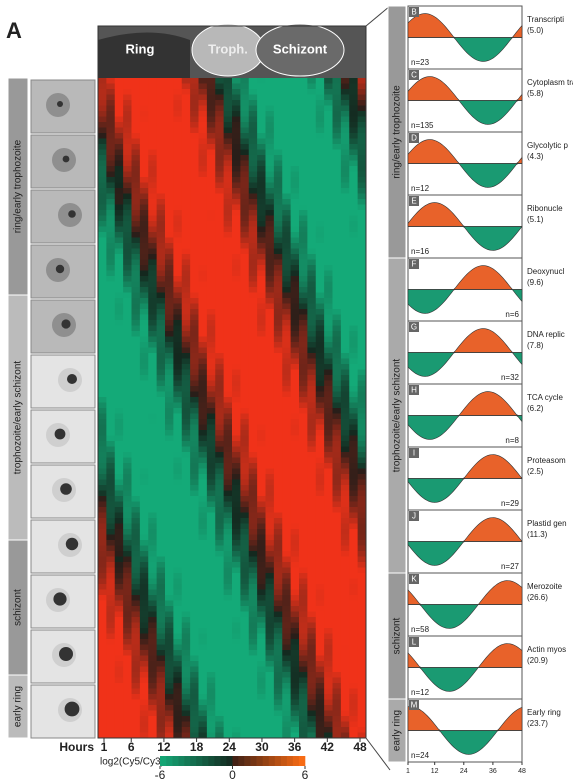 The image size is (573, 783). What do you see at coordinates (160, 775) in the screenshot?
I see `colorbar-tick: -6` at bounding box center [160, 775].